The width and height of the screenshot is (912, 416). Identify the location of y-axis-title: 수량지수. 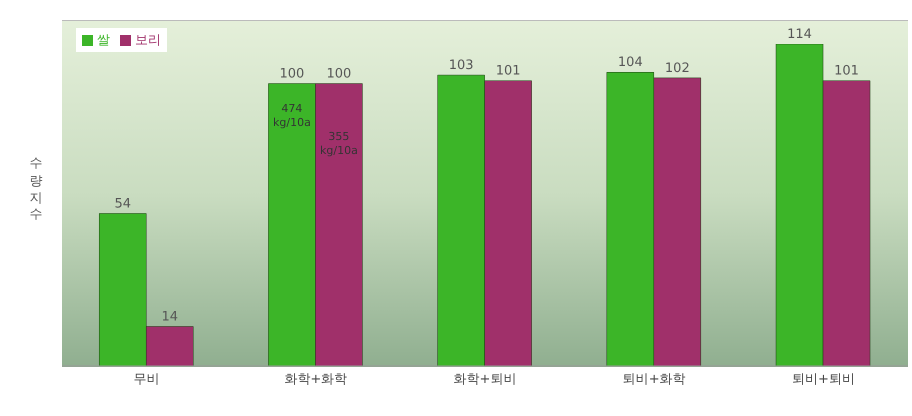
(35, 182).